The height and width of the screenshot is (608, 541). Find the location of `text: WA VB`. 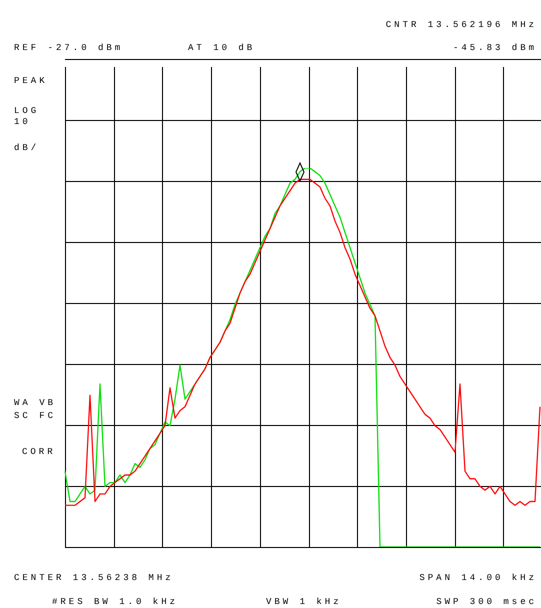

text: WA VB is located at coordinates (35, 403).